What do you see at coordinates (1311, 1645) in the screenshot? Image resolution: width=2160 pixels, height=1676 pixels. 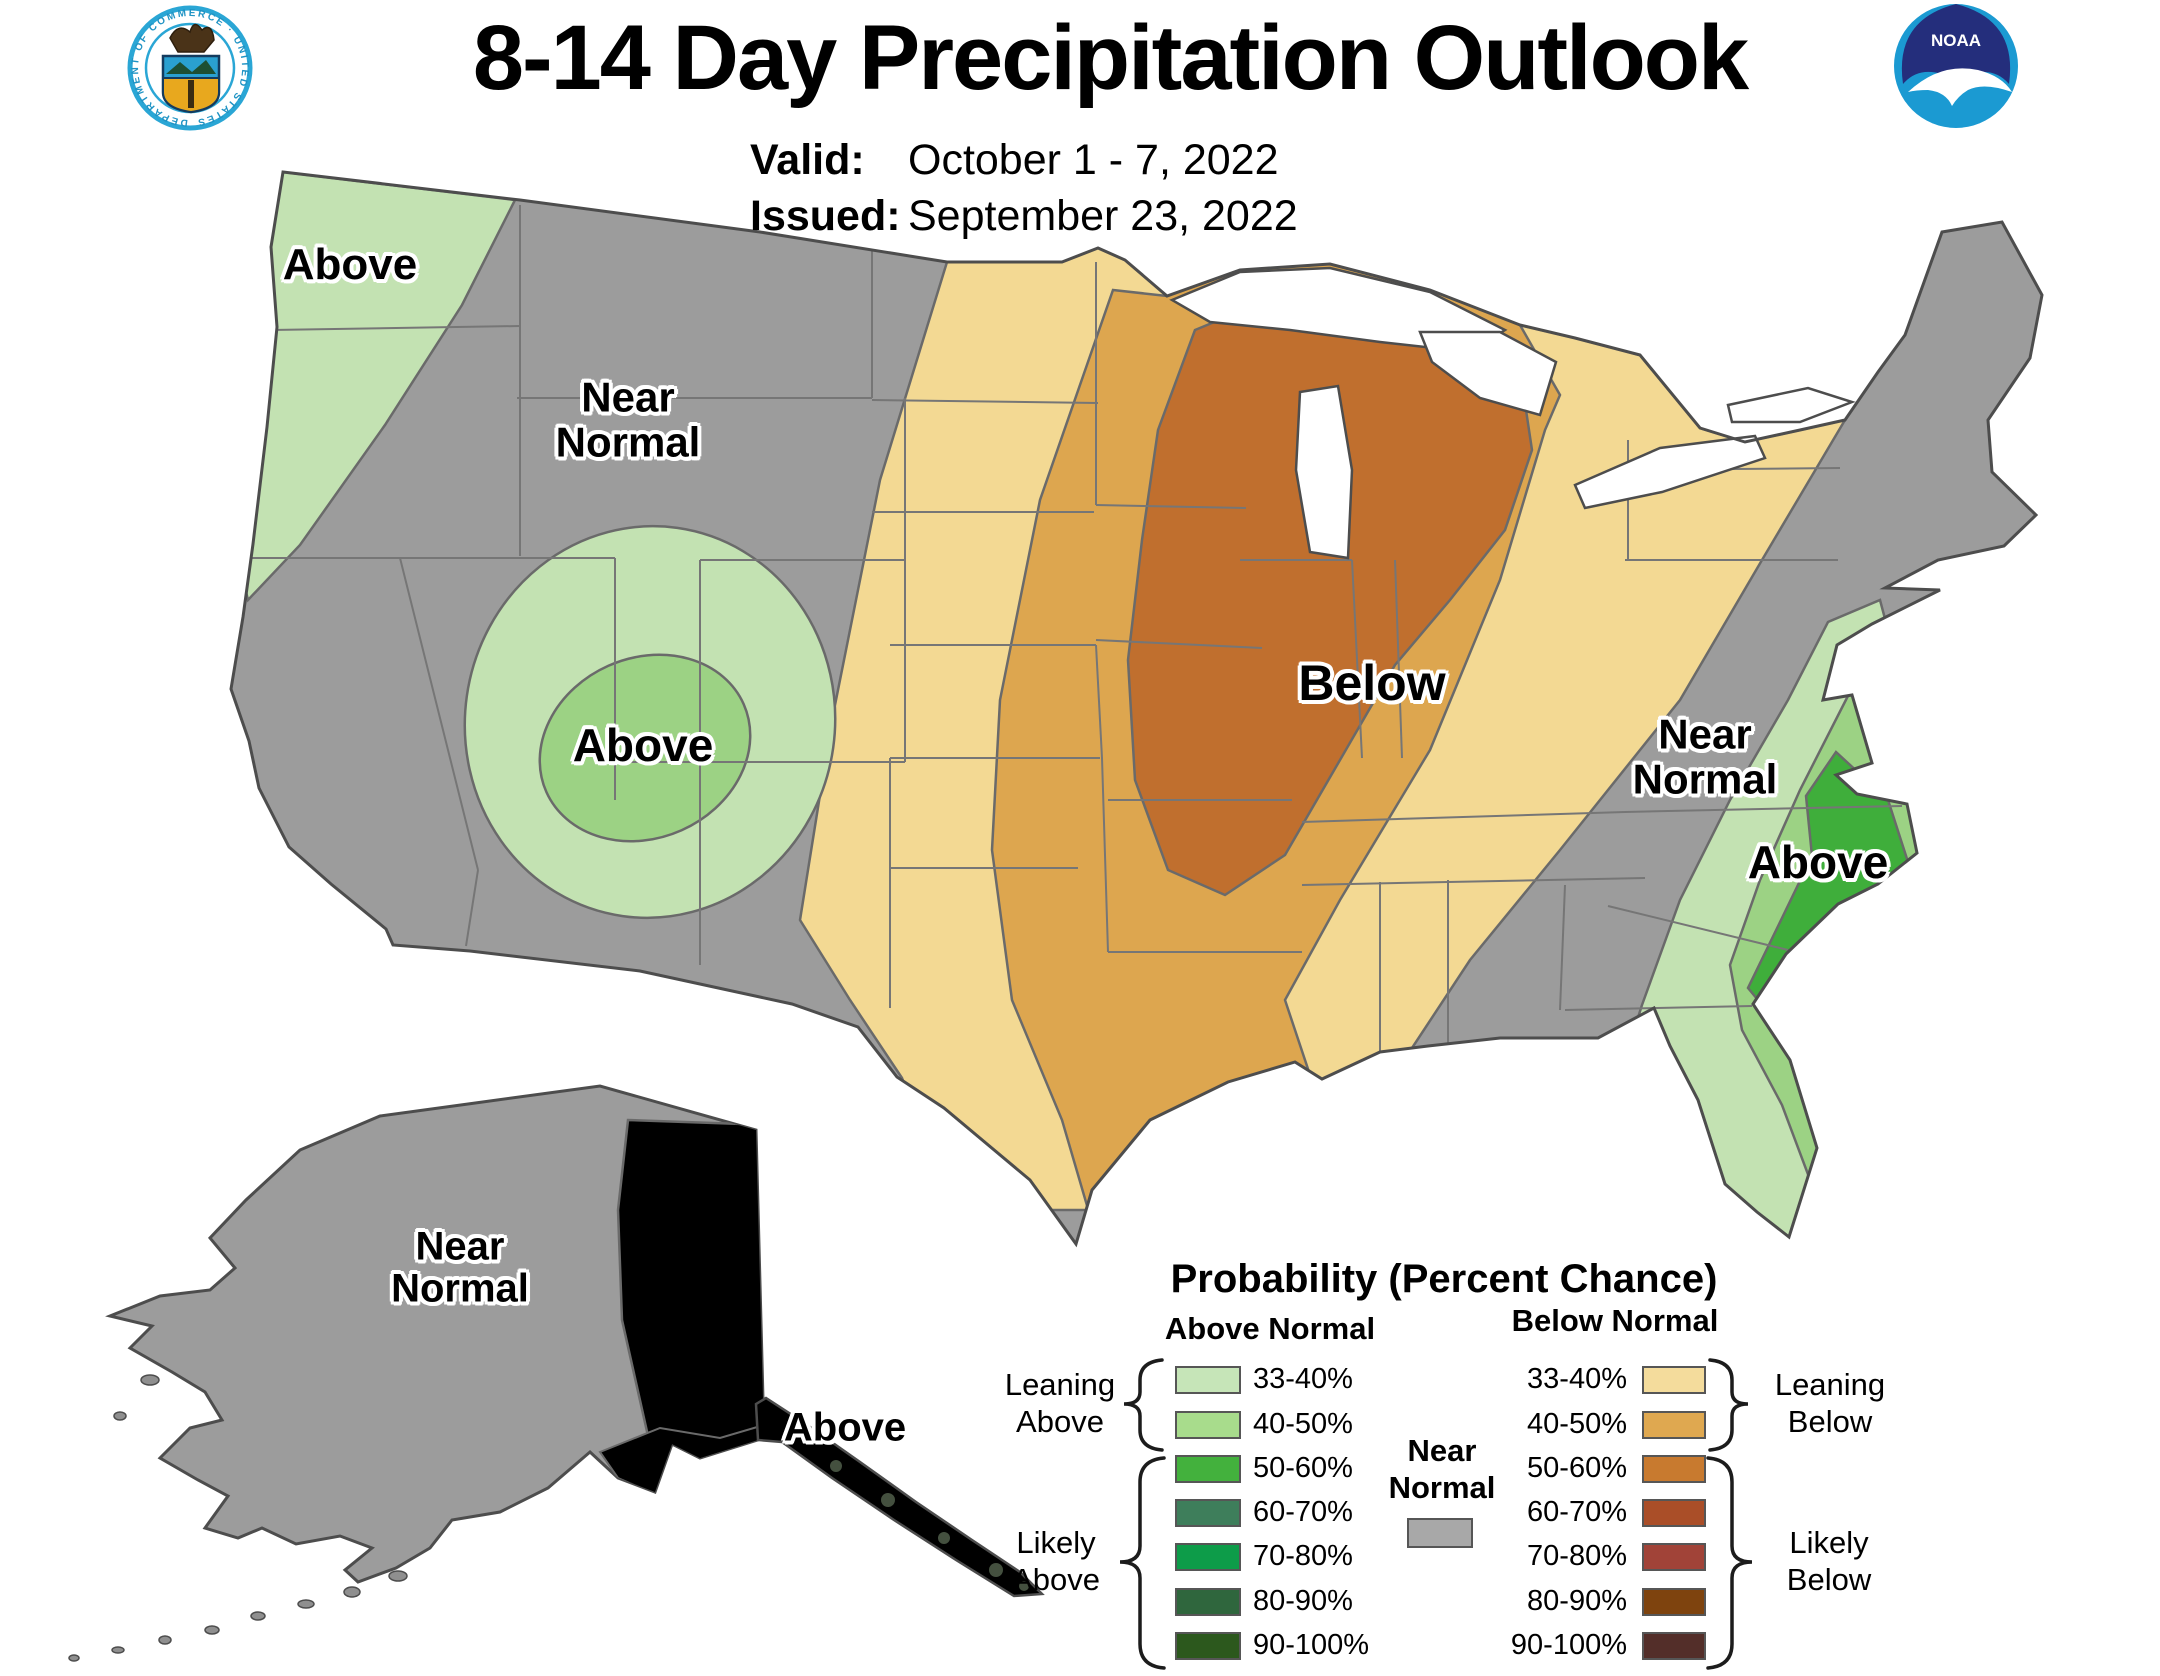 I see `range-above-90-100: 90-100%` at bounding box center [1311, 1645].